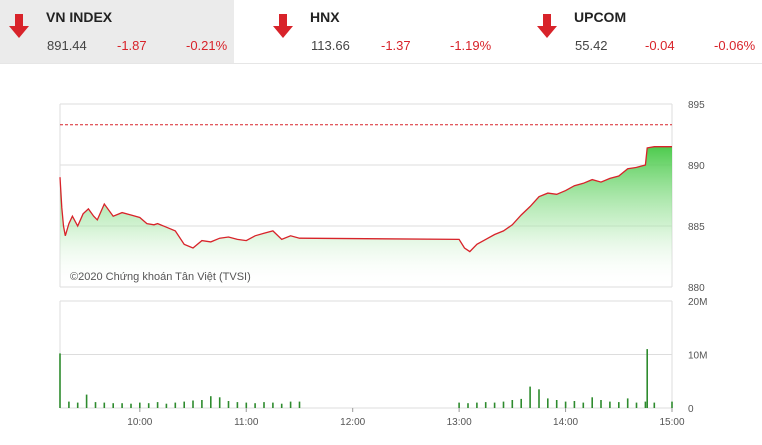  I want to click on copyright-text: ©2020 Chứng khoán Tân Việt (TVSI), so click(160, 277).